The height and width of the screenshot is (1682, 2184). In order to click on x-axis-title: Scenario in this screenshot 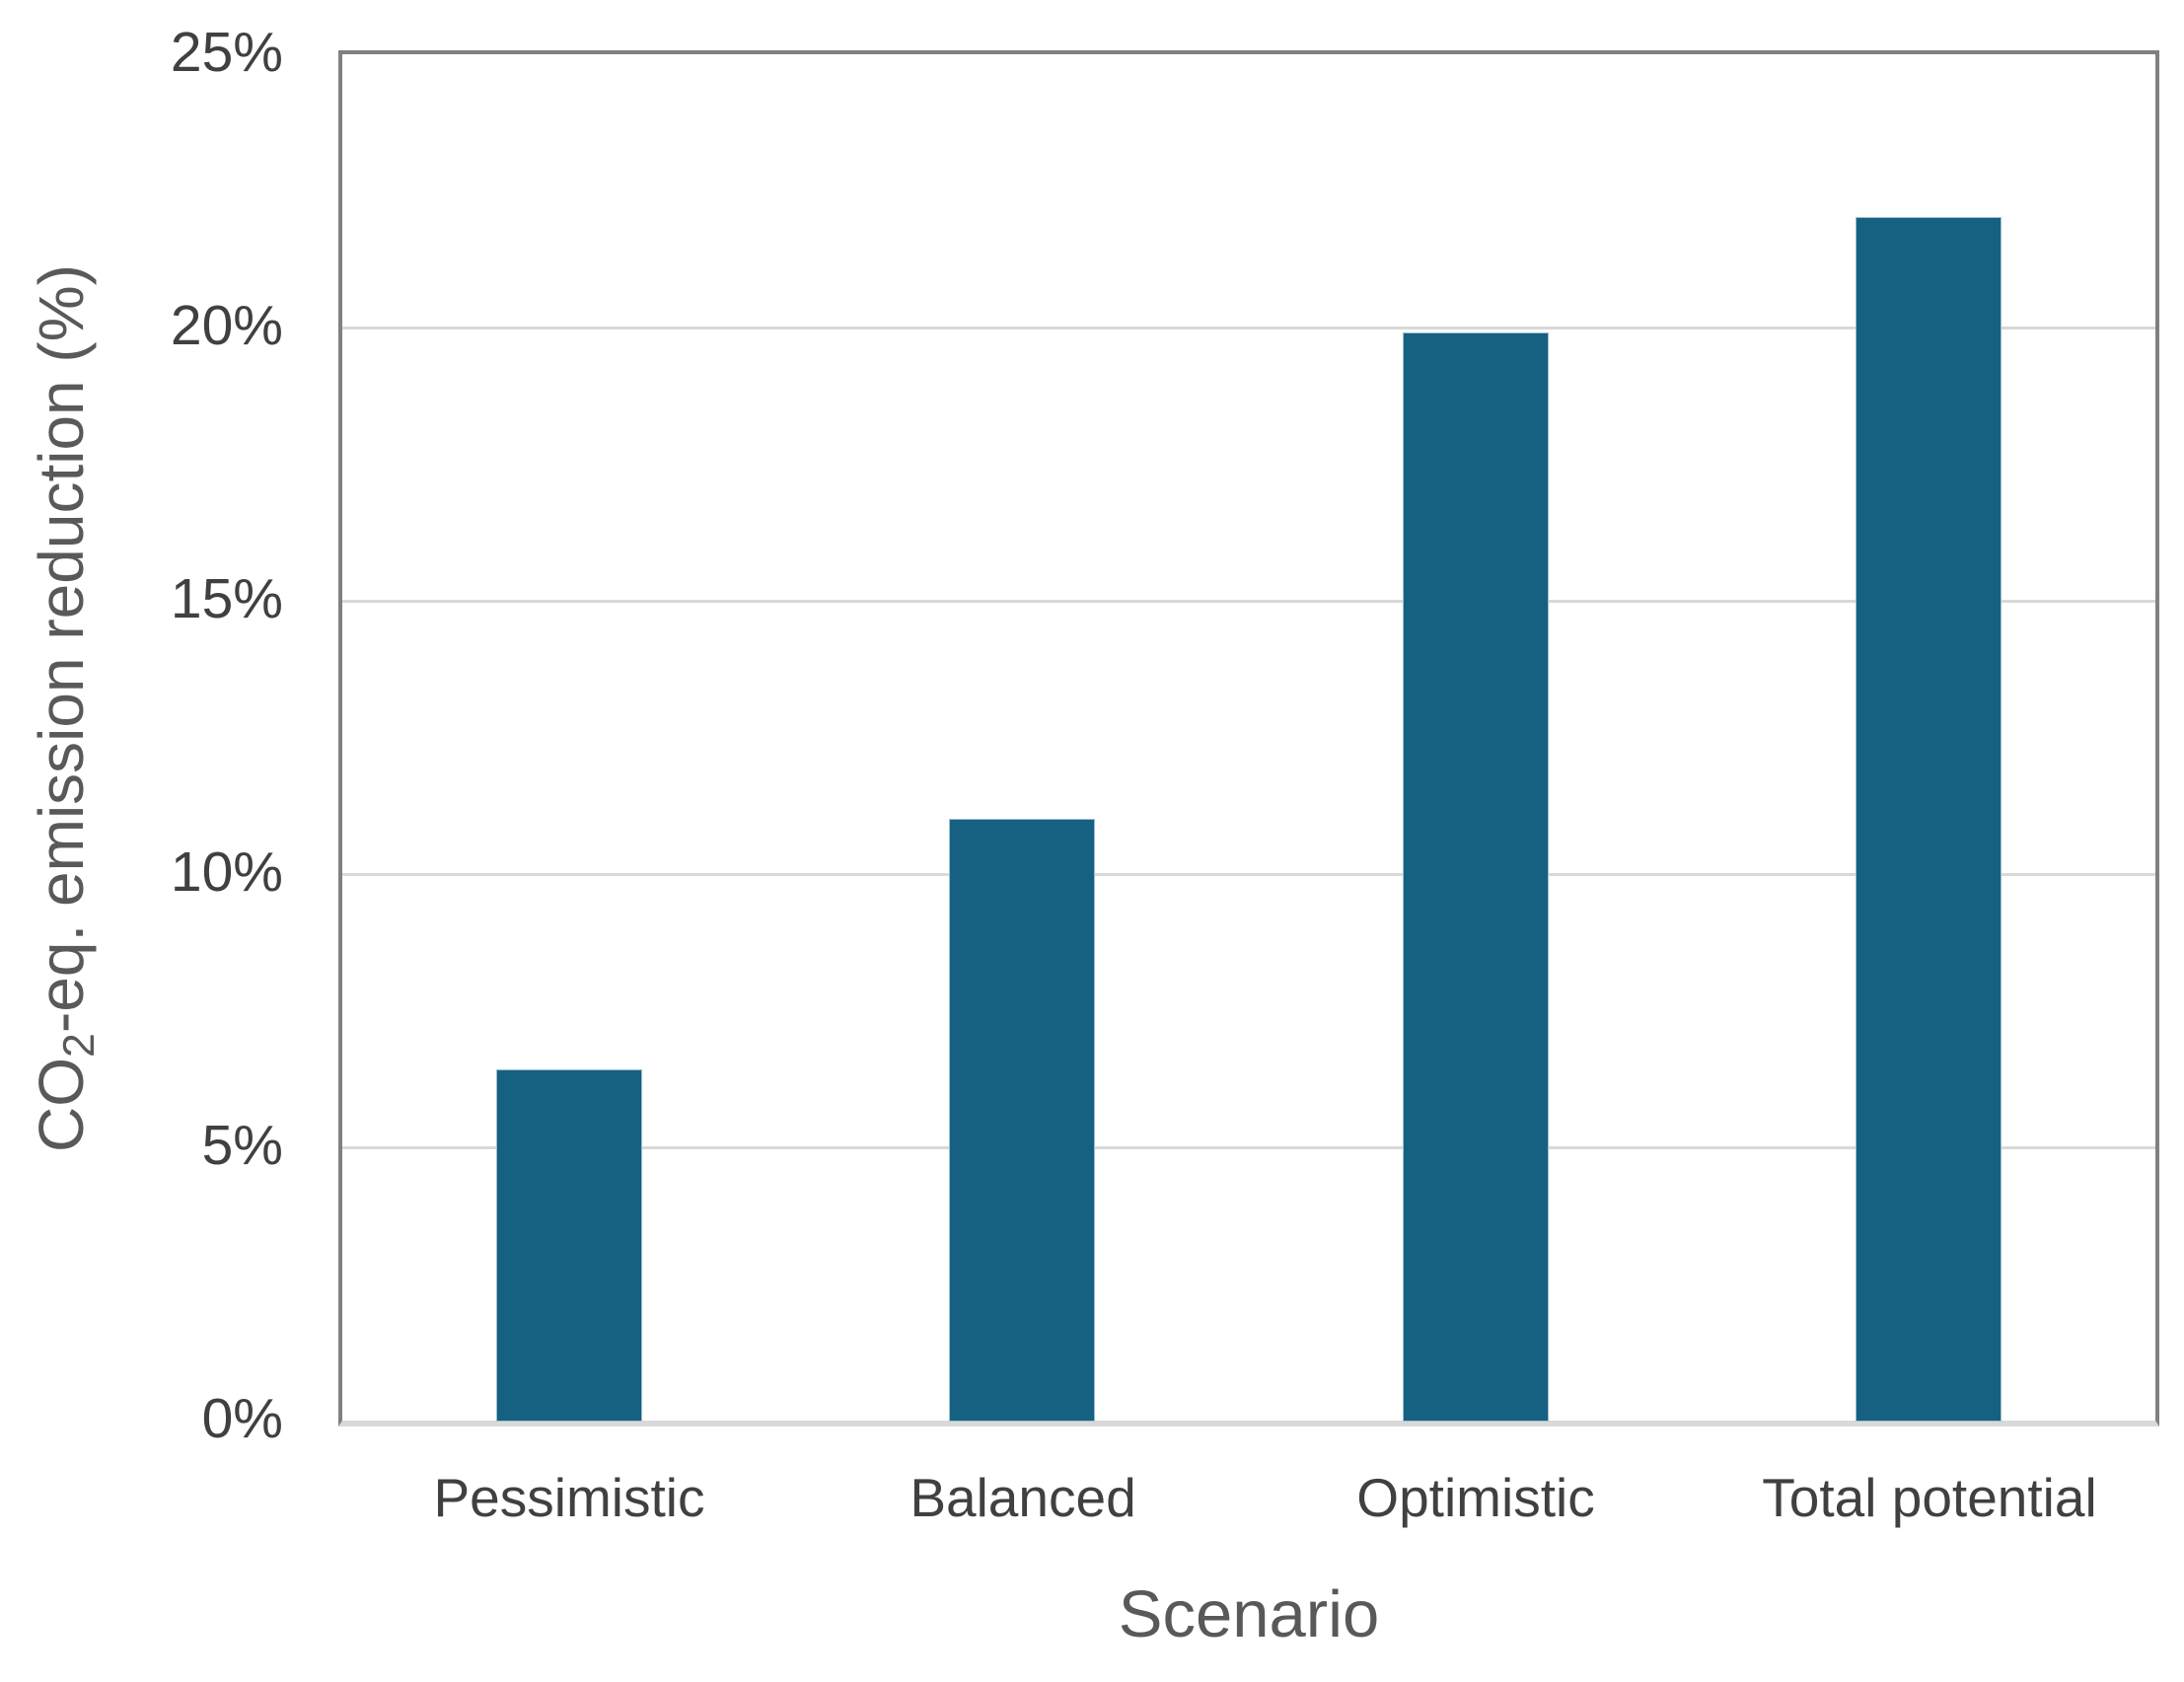, I will do `click(1249, 1614)`.